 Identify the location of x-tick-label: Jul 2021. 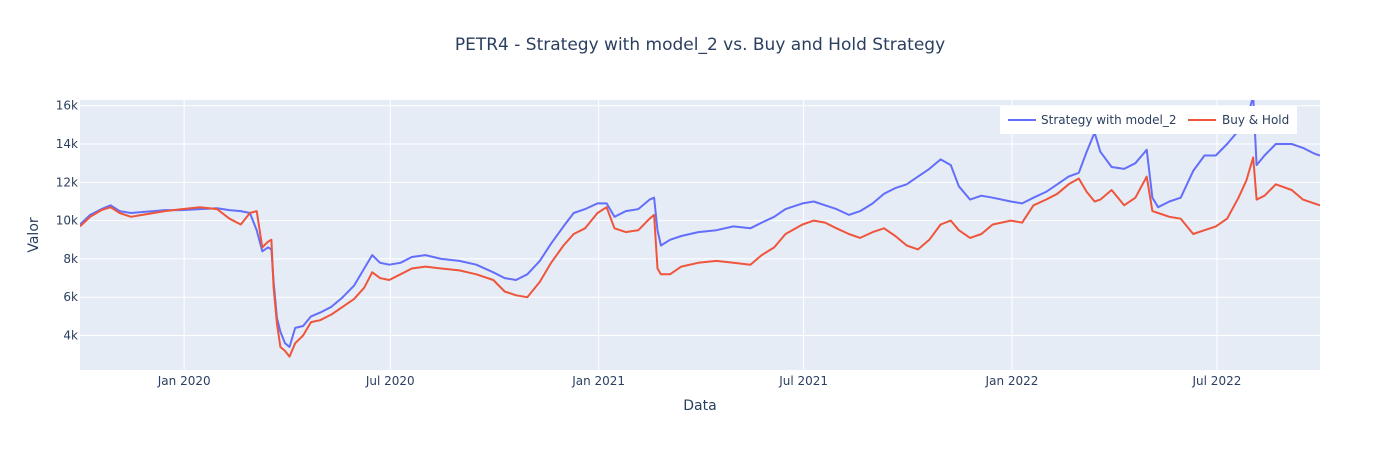
(803, 381).